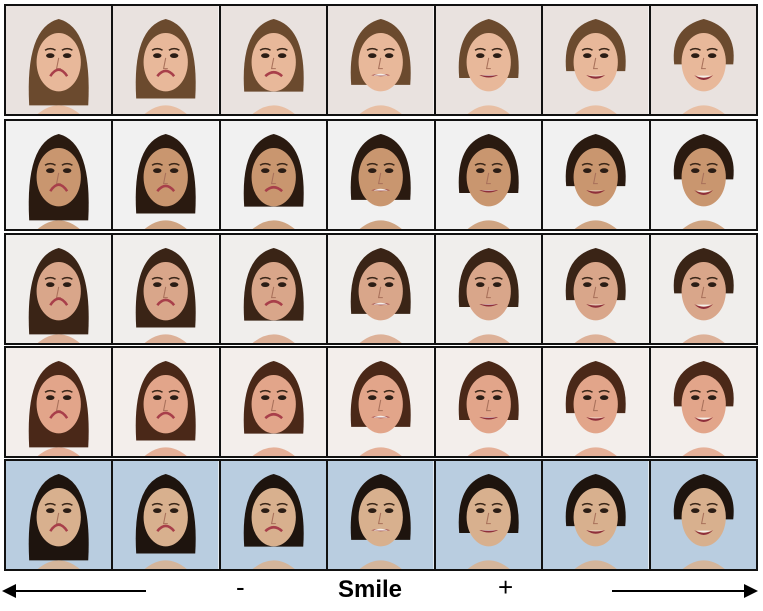 The height and width of the screenshot is (611, 763). I want to click on axis-title: Smile, so click(370, 589).